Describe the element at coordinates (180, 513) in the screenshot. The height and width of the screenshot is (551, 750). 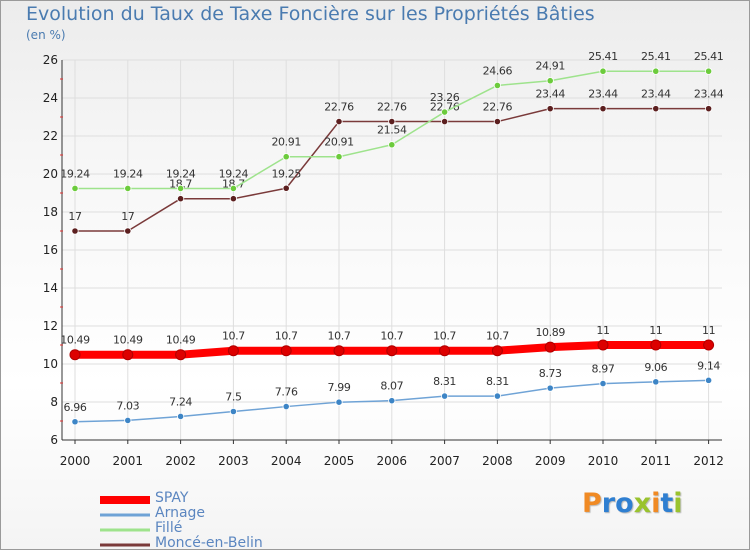
I see `legend-label-arnage: Arnage` at that location.